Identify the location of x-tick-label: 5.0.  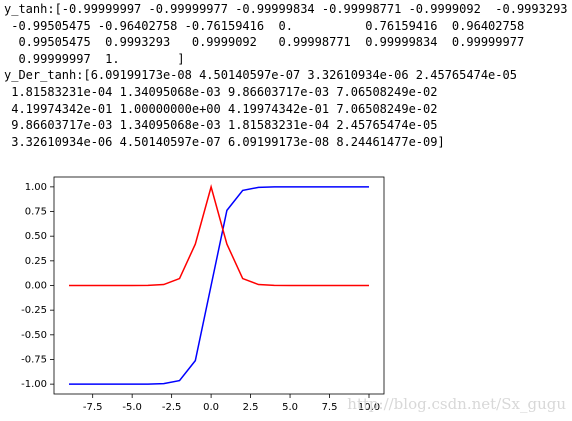
(290, 407).